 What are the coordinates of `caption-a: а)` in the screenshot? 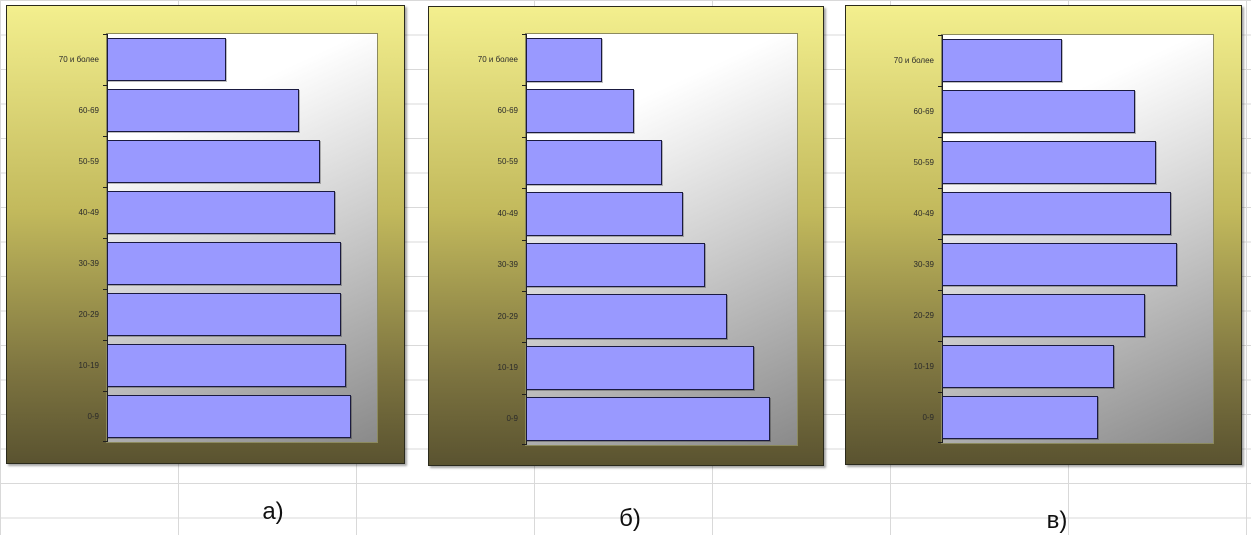 It's located at (273, 511).